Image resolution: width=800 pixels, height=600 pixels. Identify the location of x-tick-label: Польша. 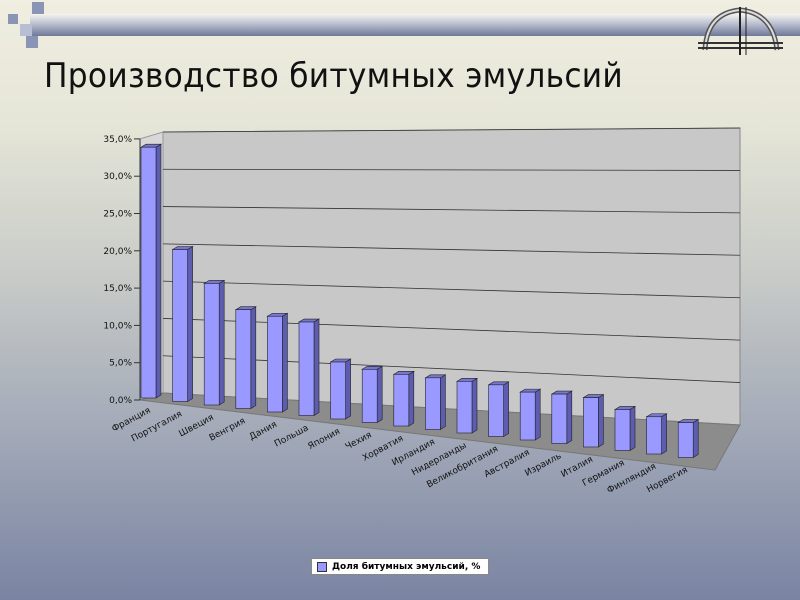
(291, 436).